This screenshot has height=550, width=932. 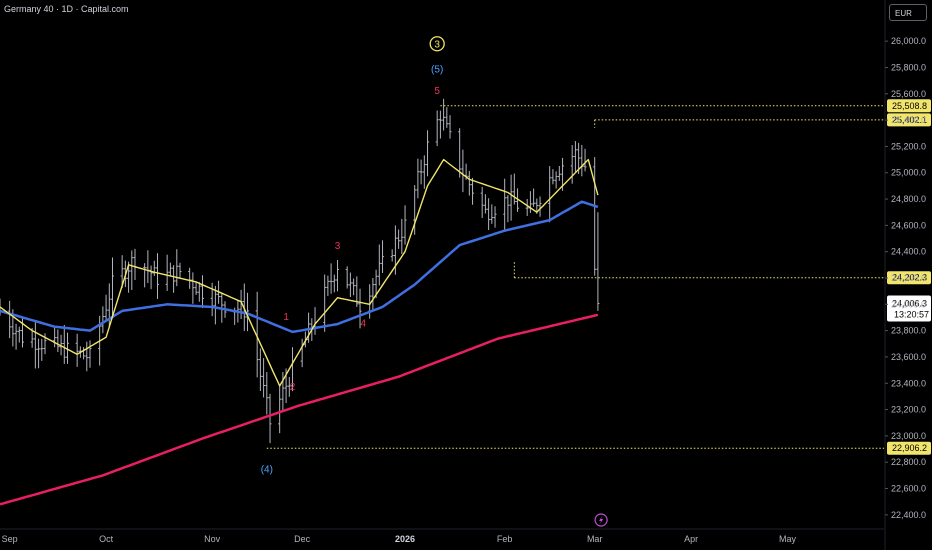 I want to click on y-tick-label: 25,600.0, so click(x=908, y=94).